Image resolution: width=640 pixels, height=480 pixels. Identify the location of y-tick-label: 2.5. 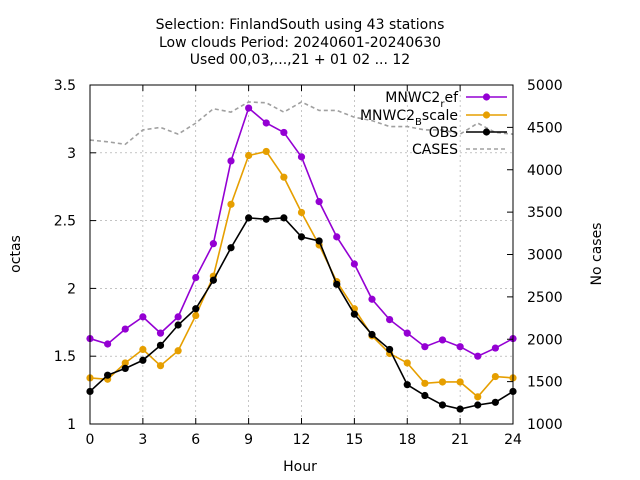
(65, 222).